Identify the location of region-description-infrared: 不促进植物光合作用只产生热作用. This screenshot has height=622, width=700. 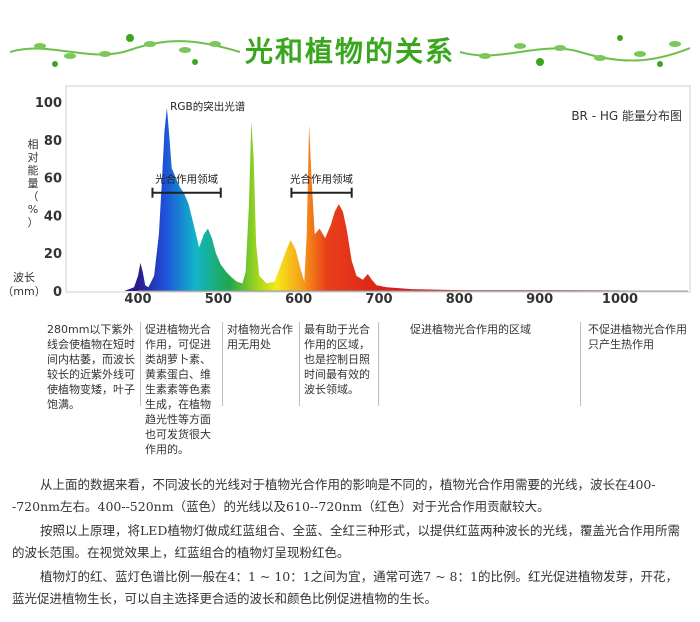
(637, 337).